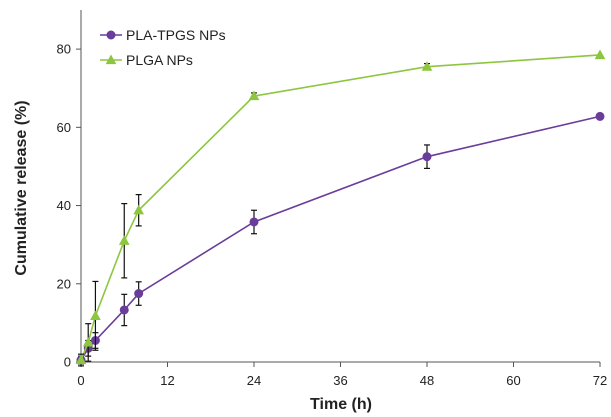 The image size is (611, 417). I want to click on legend-item-pla-tpgs-nps: PLA-TPGS NPs, so click(163, 35).